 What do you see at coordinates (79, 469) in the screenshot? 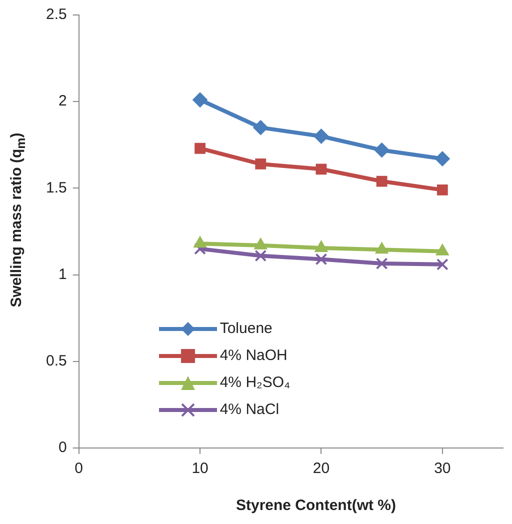
I see `x-tick-label: 0` at bounding box center [79, 469].